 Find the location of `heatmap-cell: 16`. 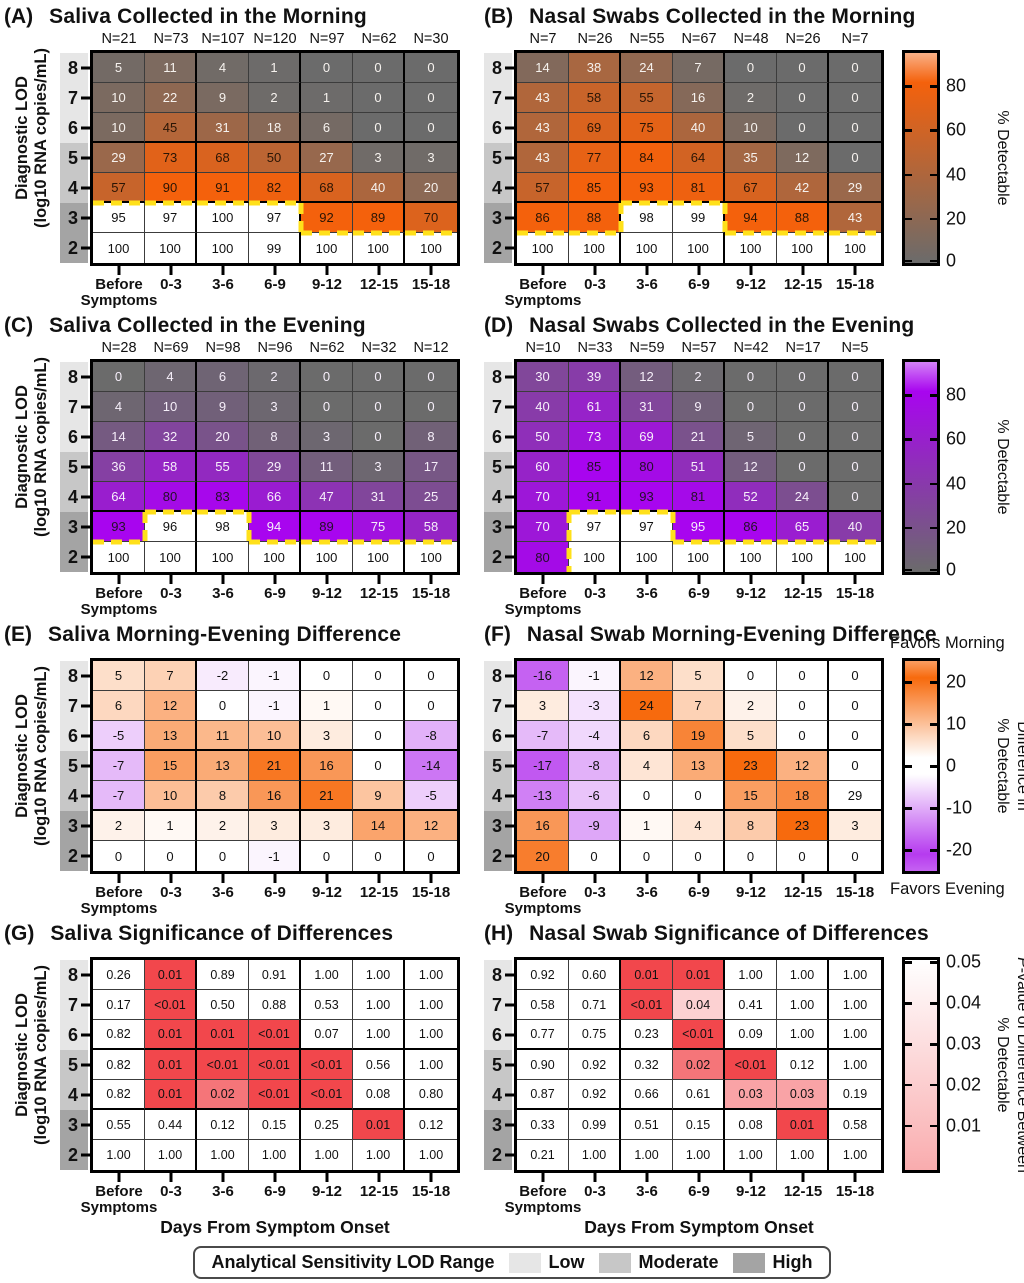

heatmap-cell: 16 is located at coordinates (699, 98).